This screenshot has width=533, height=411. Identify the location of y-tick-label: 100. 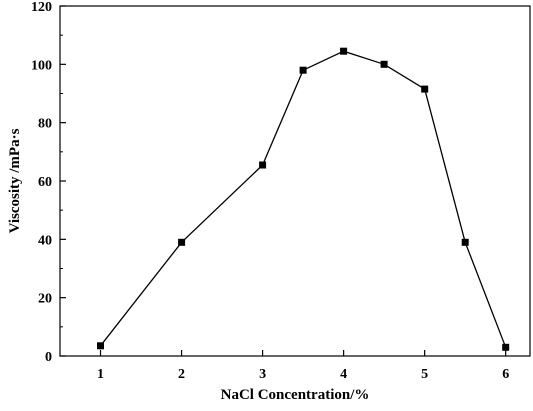
(41, 65).